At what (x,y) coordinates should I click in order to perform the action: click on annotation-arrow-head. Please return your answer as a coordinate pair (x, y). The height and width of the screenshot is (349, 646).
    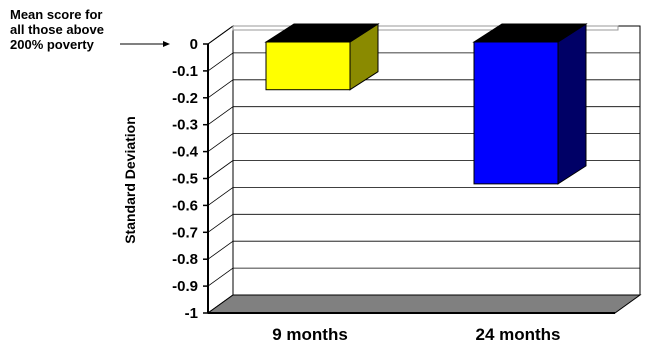
    Looking at the image, I should click on (166, 44).